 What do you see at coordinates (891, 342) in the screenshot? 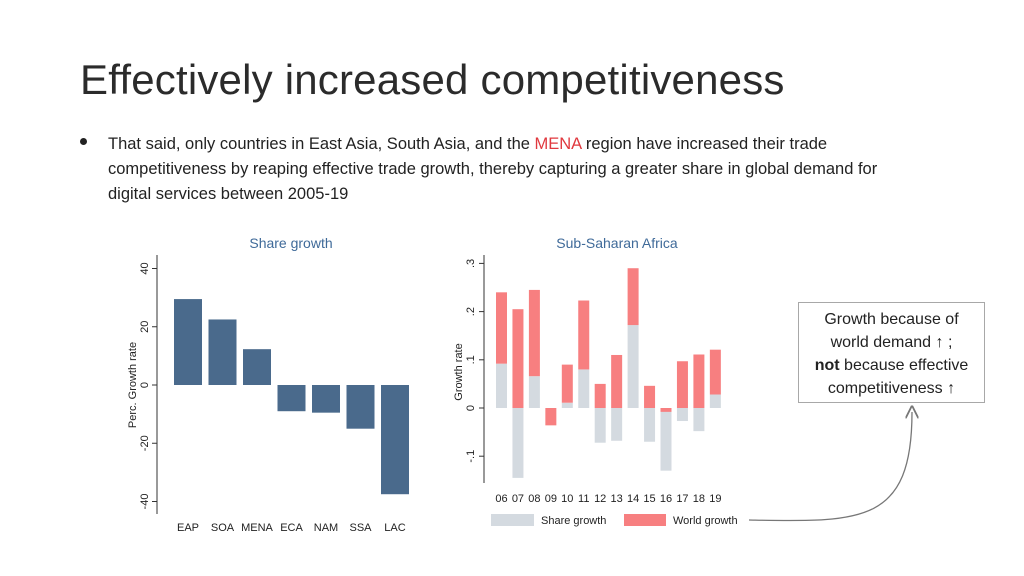
I see `callout-line2: world demand ↑ ;` at bounding box center [891, 342].